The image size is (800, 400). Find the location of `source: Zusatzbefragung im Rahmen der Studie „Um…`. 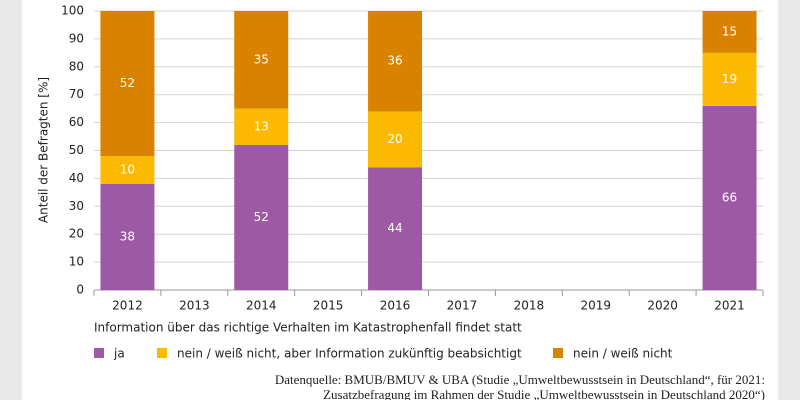

source: Zusatzbefragung im Rahmen der Studie „Um… is located at coordinates (544, 393).